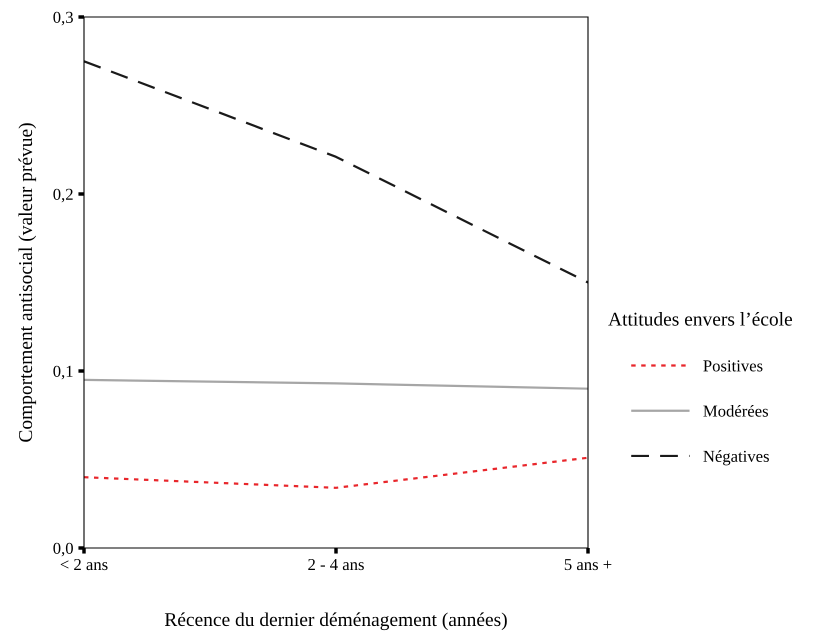 This screenshot has width=827, height=635. What do you see at coordinates (63, 195) in the screenshot?
I see `y-tick-label: 0,2` at bounding box center [63, 195].